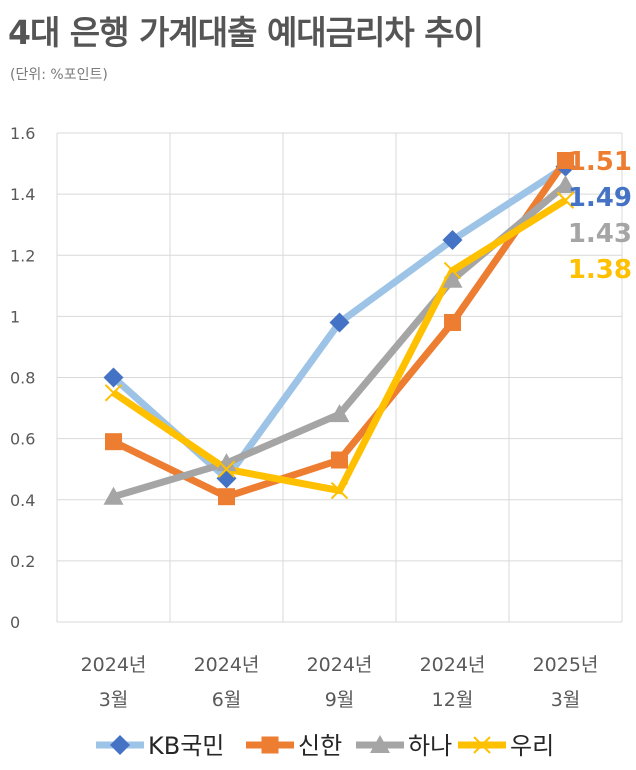  I want to click on x-tick-label: 12월, so click(453, 700).